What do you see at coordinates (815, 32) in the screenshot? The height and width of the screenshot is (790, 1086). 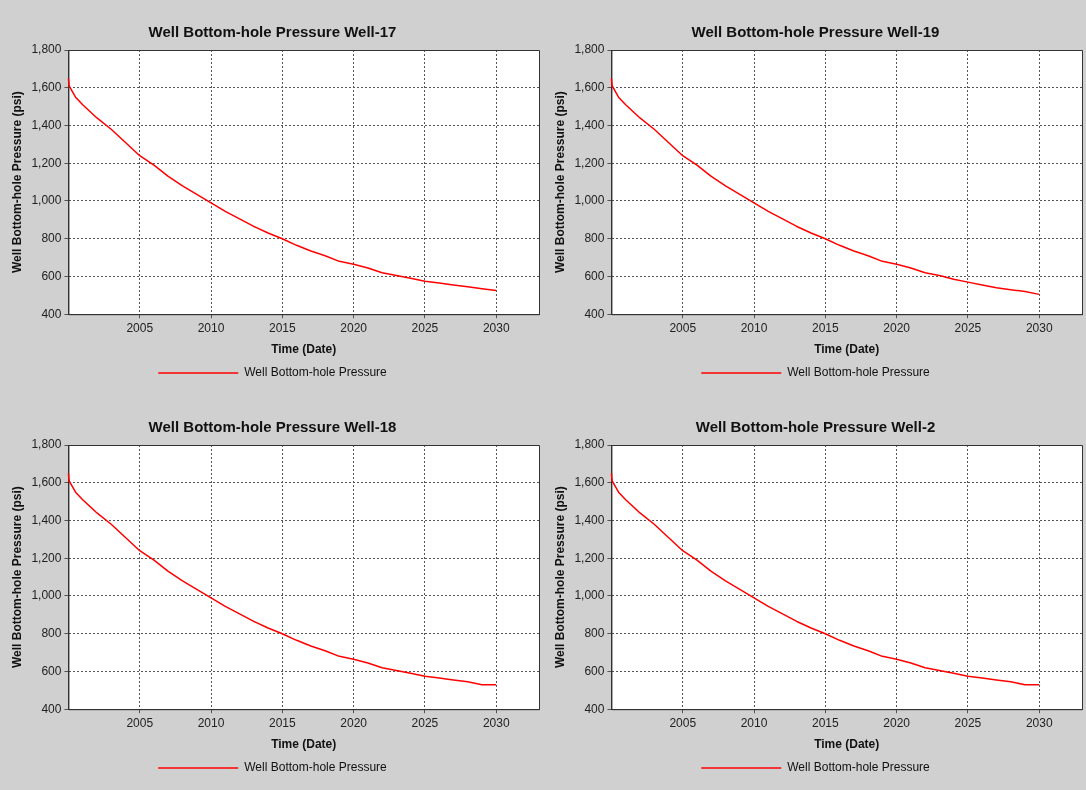 I see `chart-title: Well Bottom-hole Pressure Well-19` at bounding box center [815, 32].